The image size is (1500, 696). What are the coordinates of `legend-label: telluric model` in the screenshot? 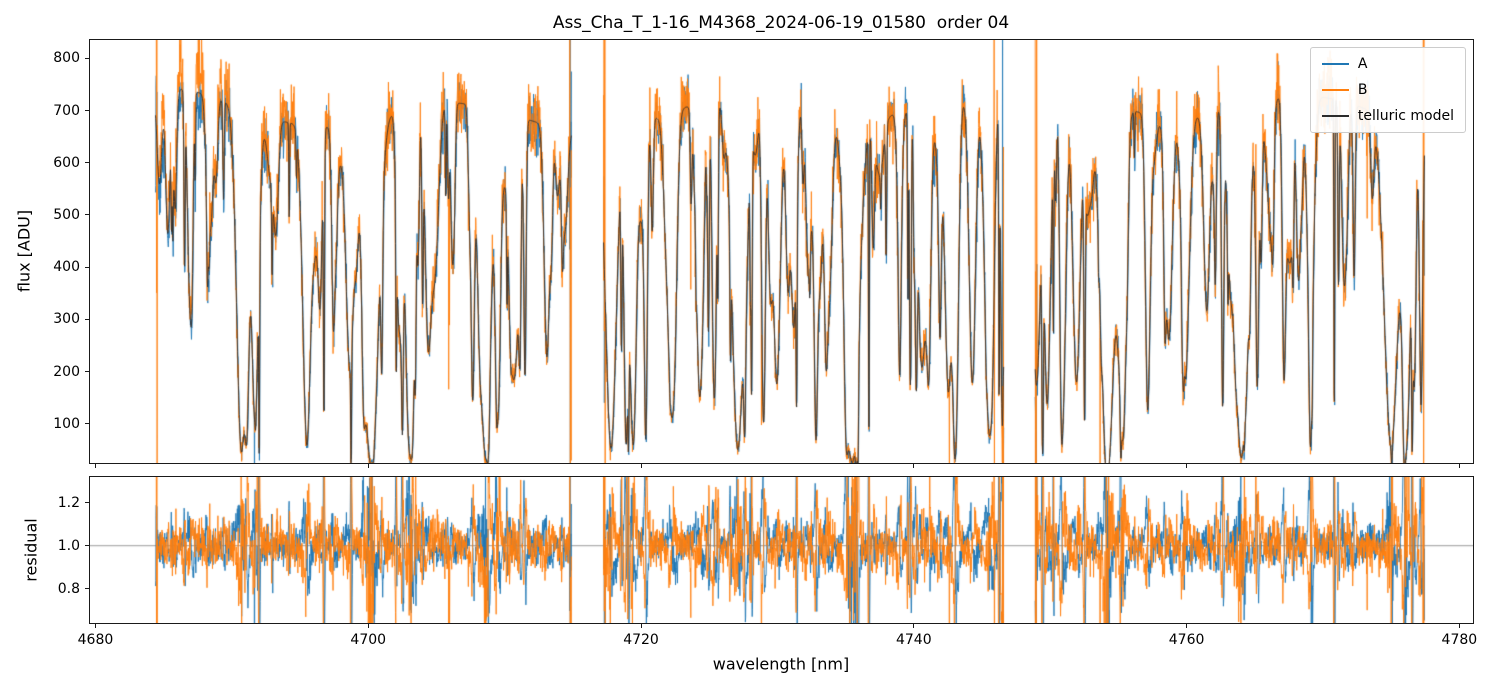 It's located at (1405, 116).